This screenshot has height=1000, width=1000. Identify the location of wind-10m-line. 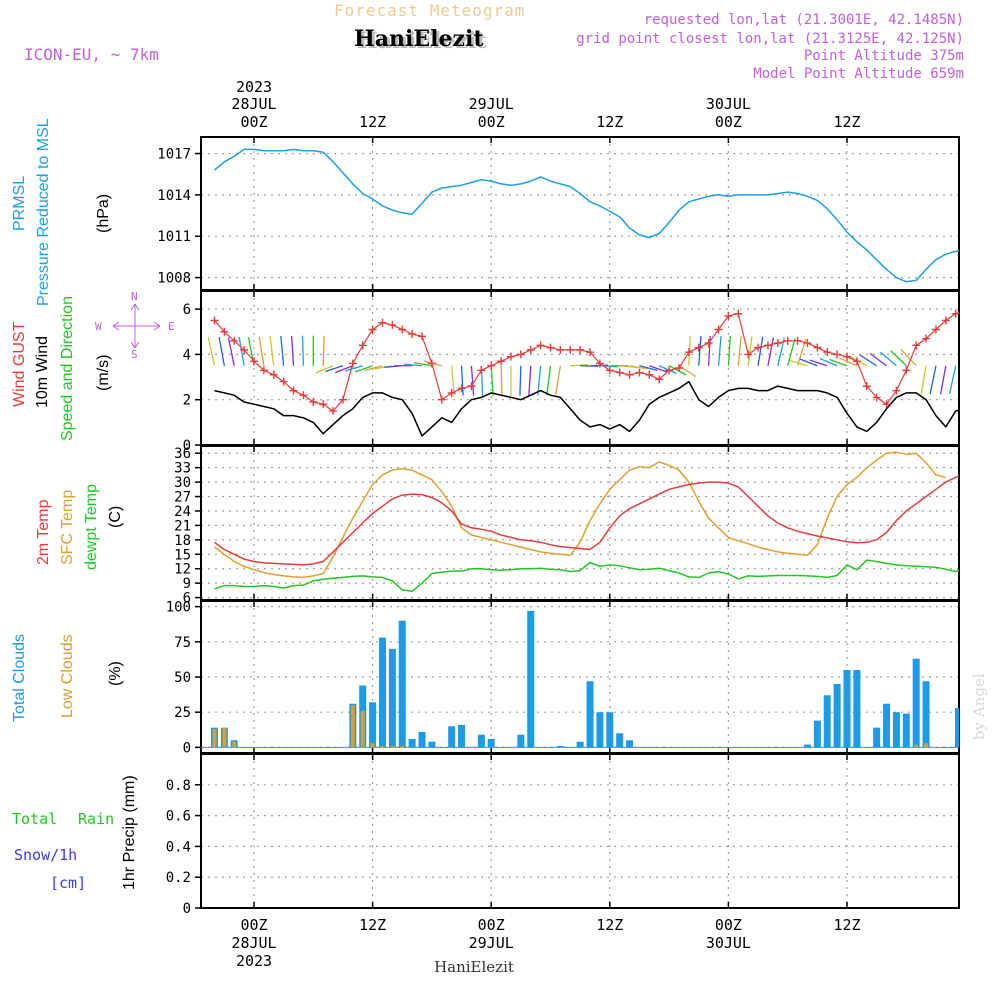
(586, 408).